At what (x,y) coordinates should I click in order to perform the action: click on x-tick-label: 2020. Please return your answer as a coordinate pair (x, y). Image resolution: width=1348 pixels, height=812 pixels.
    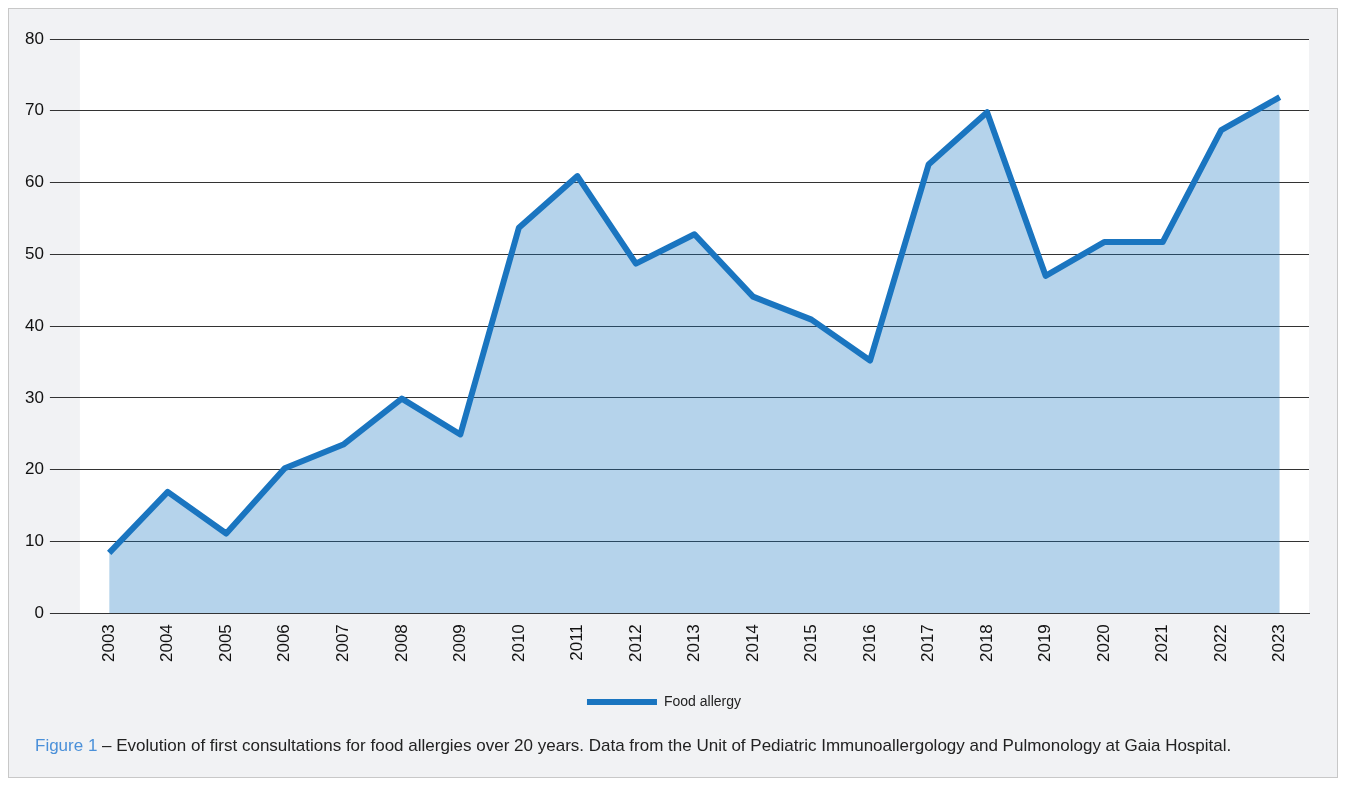
    Looking at the image, I should click on (1103, 643).